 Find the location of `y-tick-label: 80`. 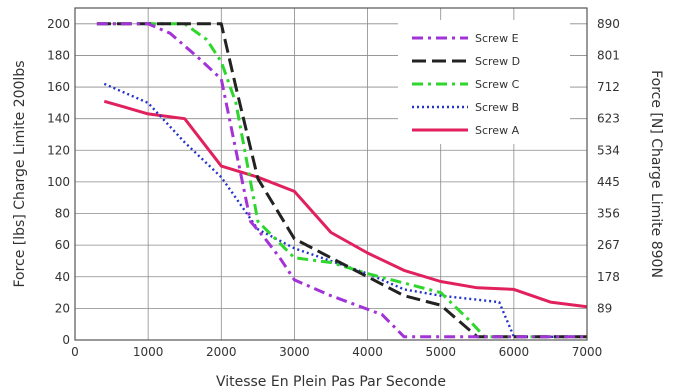

y-tick-label: 80 is located at coordinates (62, 214).